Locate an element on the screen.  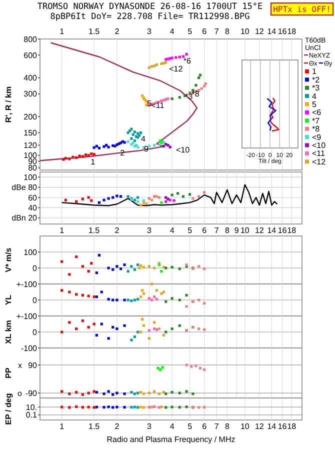
annotation: <10 is located at coordinates (183, 149).